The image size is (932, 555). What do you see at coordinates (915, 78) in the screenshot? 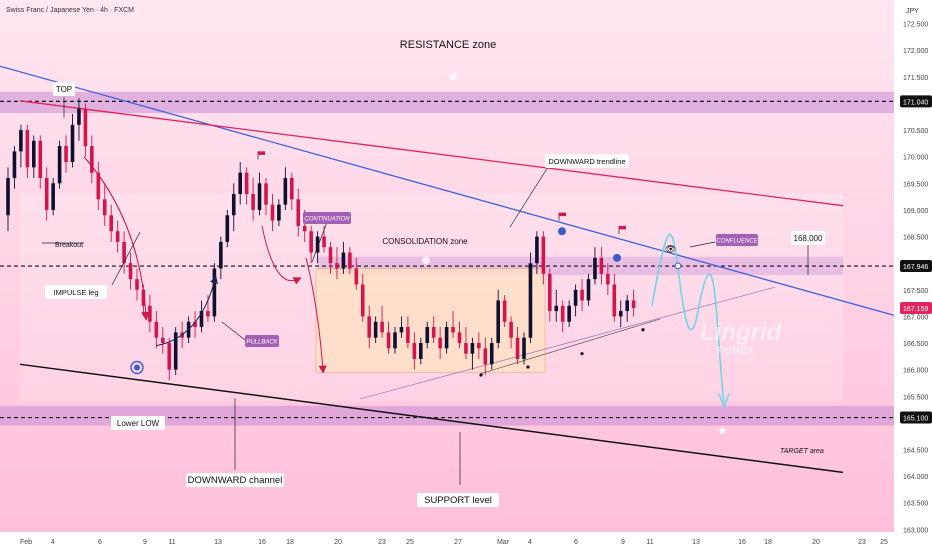
I see `y-tick-label: 171.500` at bounding box center [915, 78].